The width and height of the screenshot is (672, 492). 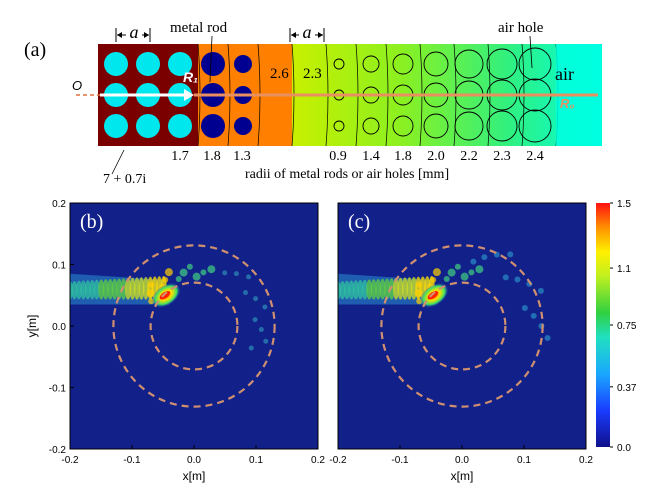 I want to click on colorbar-tick-label: 0.37, so click(x=627, y=388).